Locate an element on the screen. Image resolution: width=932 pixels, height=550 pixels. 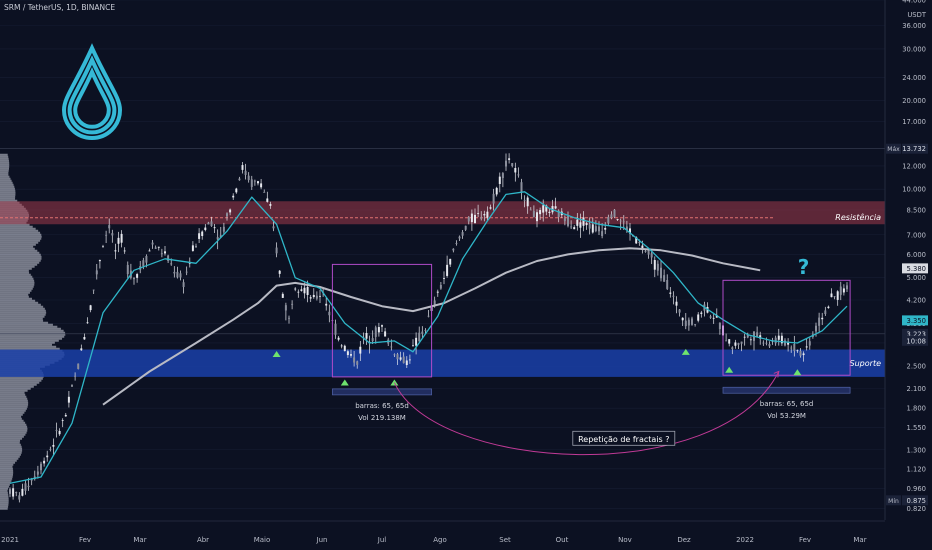
fractal-volume-label: Vol 53.29M is located at coordinates (786, 416).